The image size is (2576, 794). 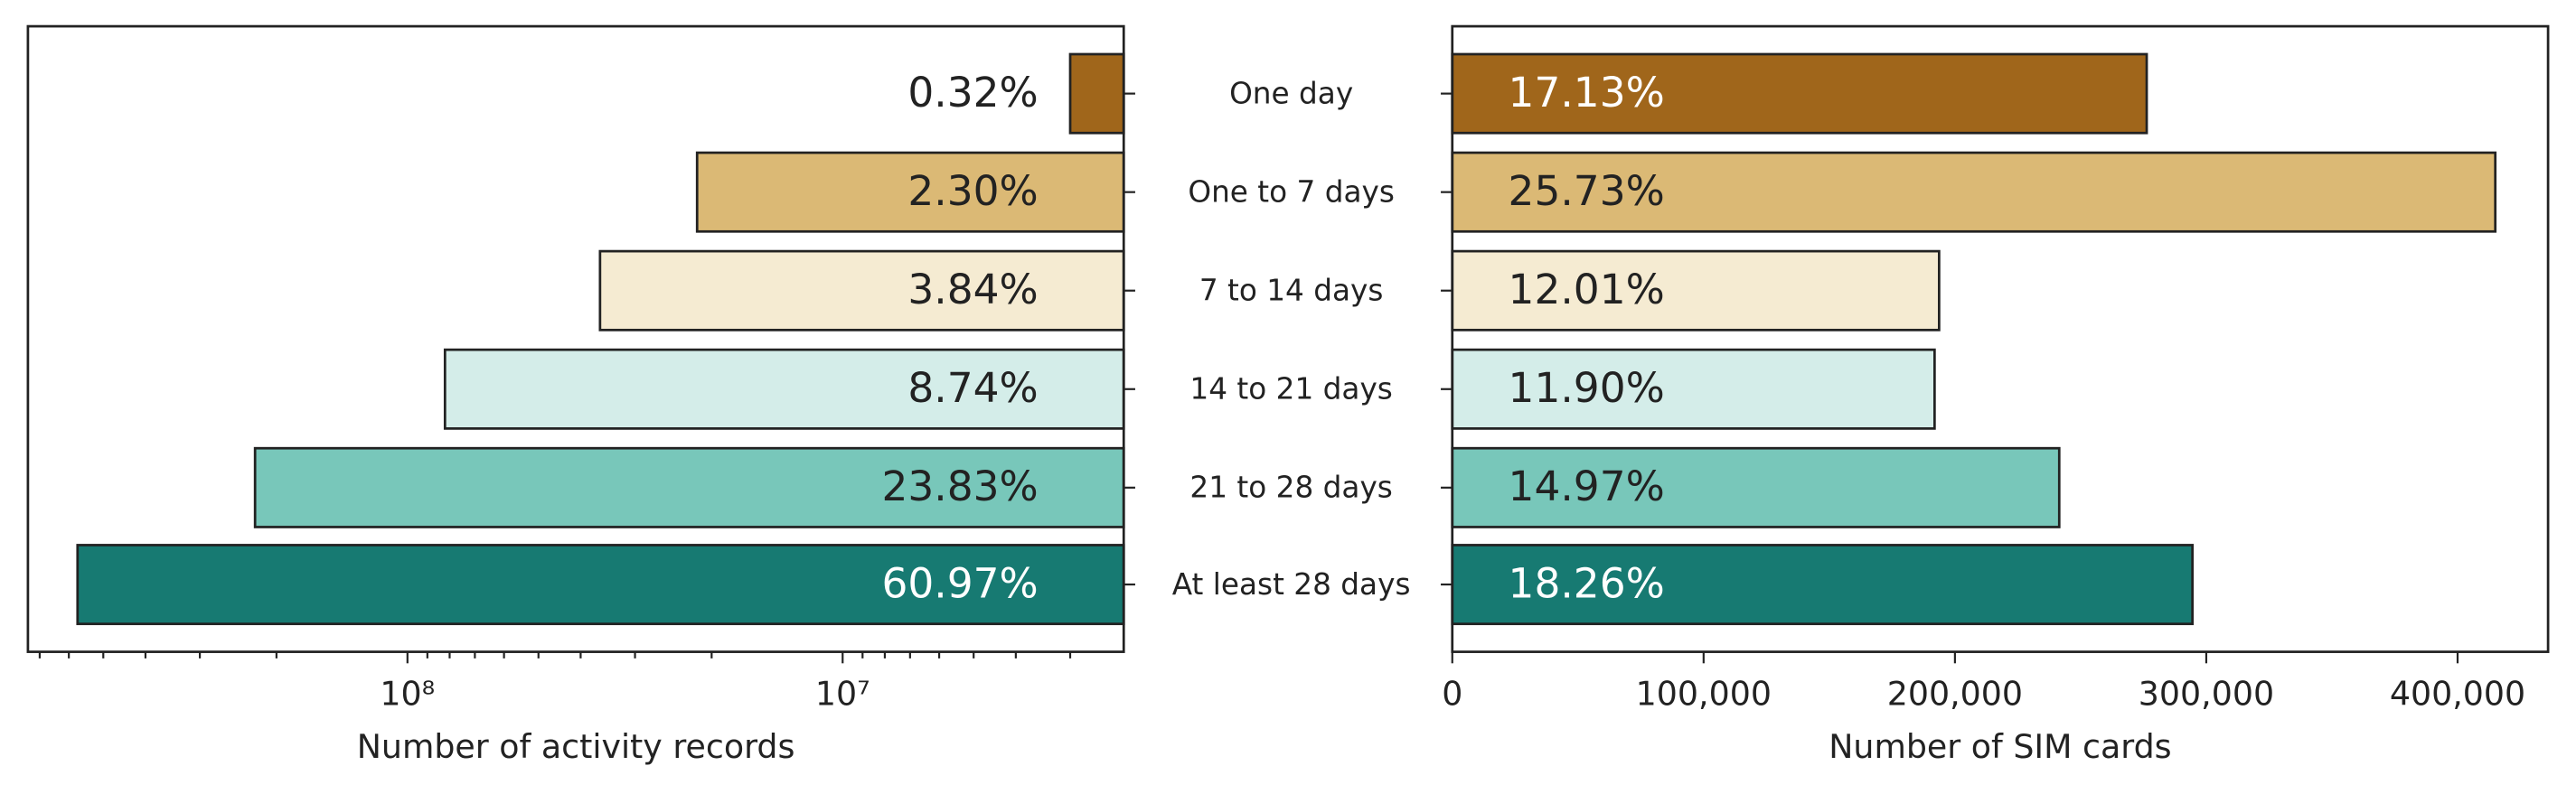 What do you see at coordinates (972, 191) in the screenshot?
I see `bar-label: 2.30%` at bounding box center [972, 191].